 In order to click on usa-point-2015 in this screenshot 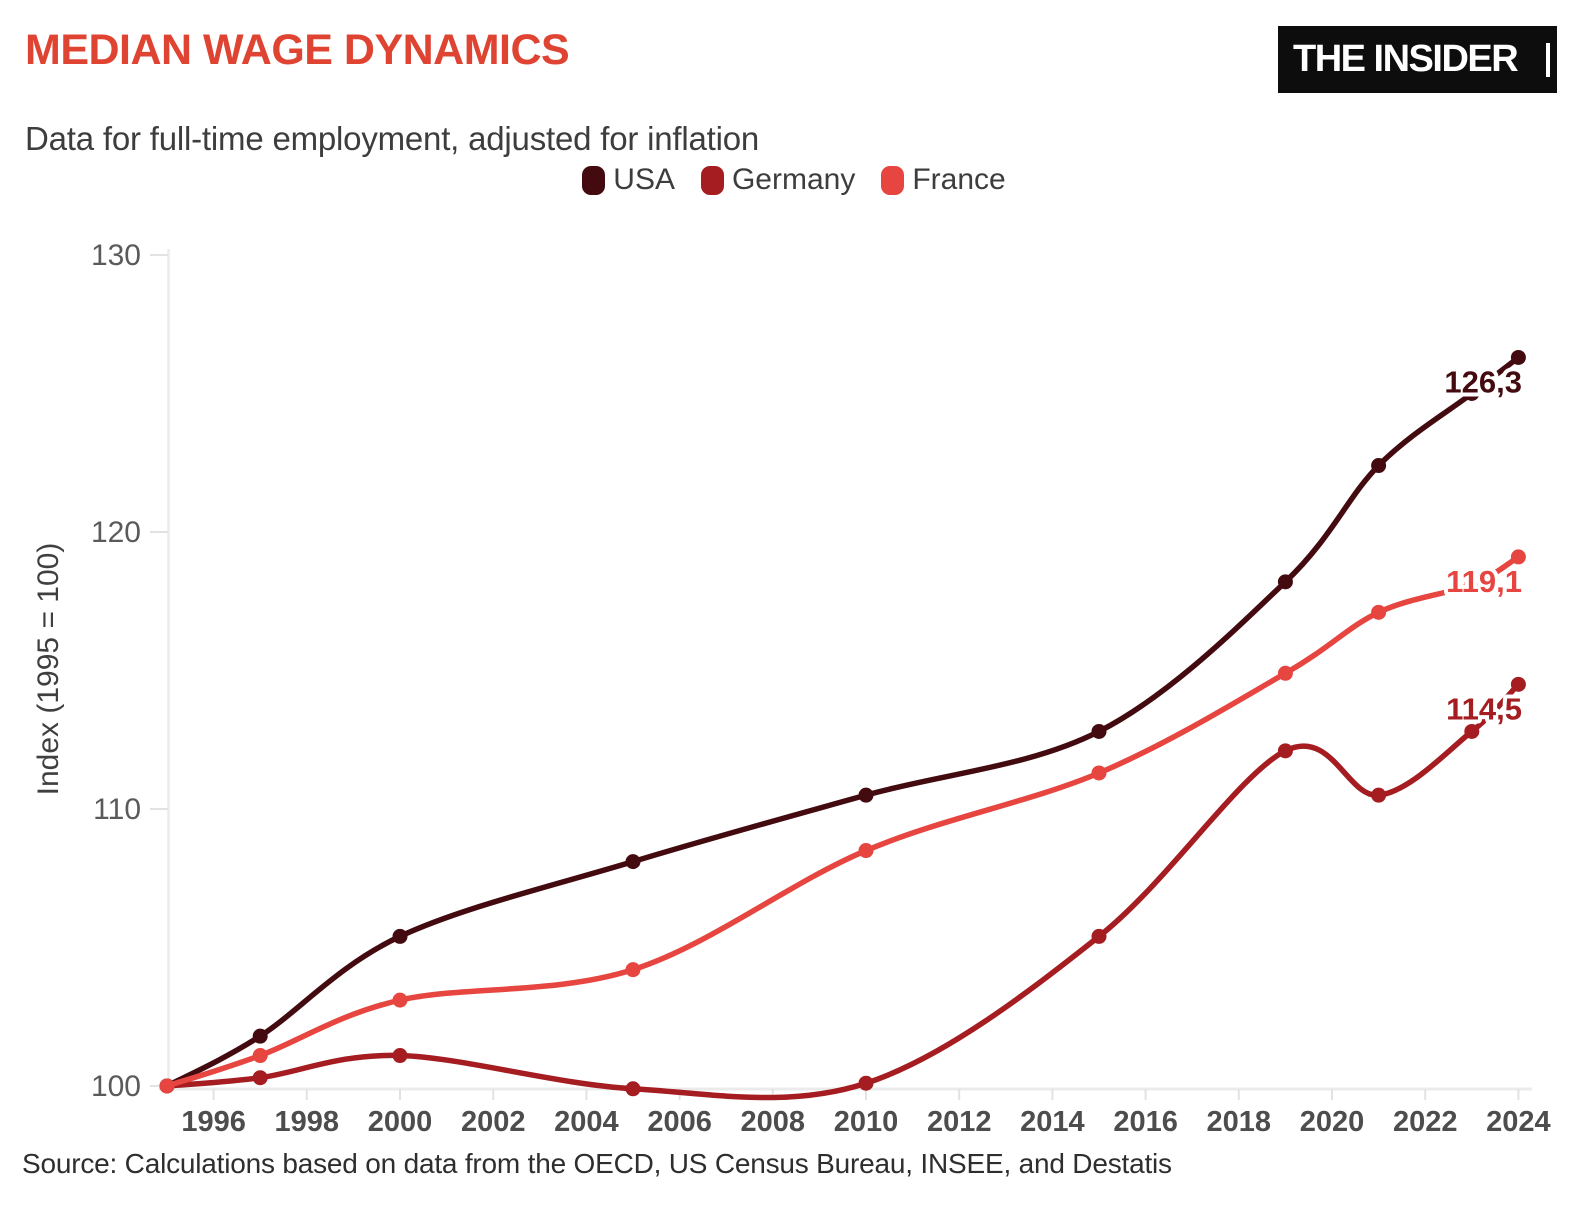, I will do `click(1099, 731)`.